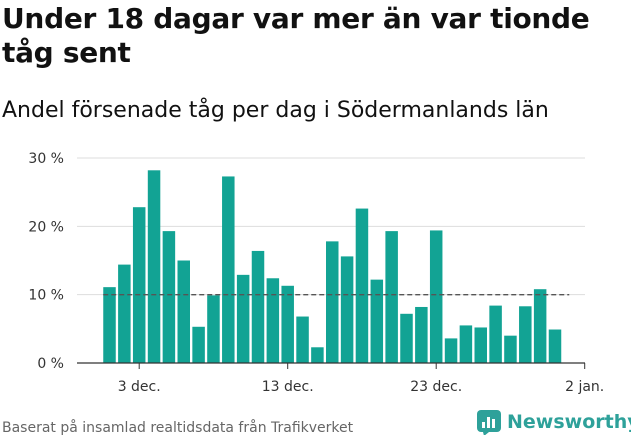 This screenshot has height=439, width=631. Describe the element at coordinates (361, 387) in the screenshot. I see `x-tick-labels: 3 dec. 13 dec. 23 dec. 2 jan.` at that location.